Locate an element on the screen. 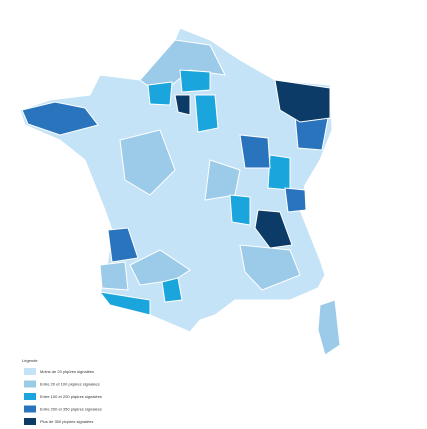  legend-label: Entre 20 et 100 piqûres signalées is located at coordinates (70, 384).